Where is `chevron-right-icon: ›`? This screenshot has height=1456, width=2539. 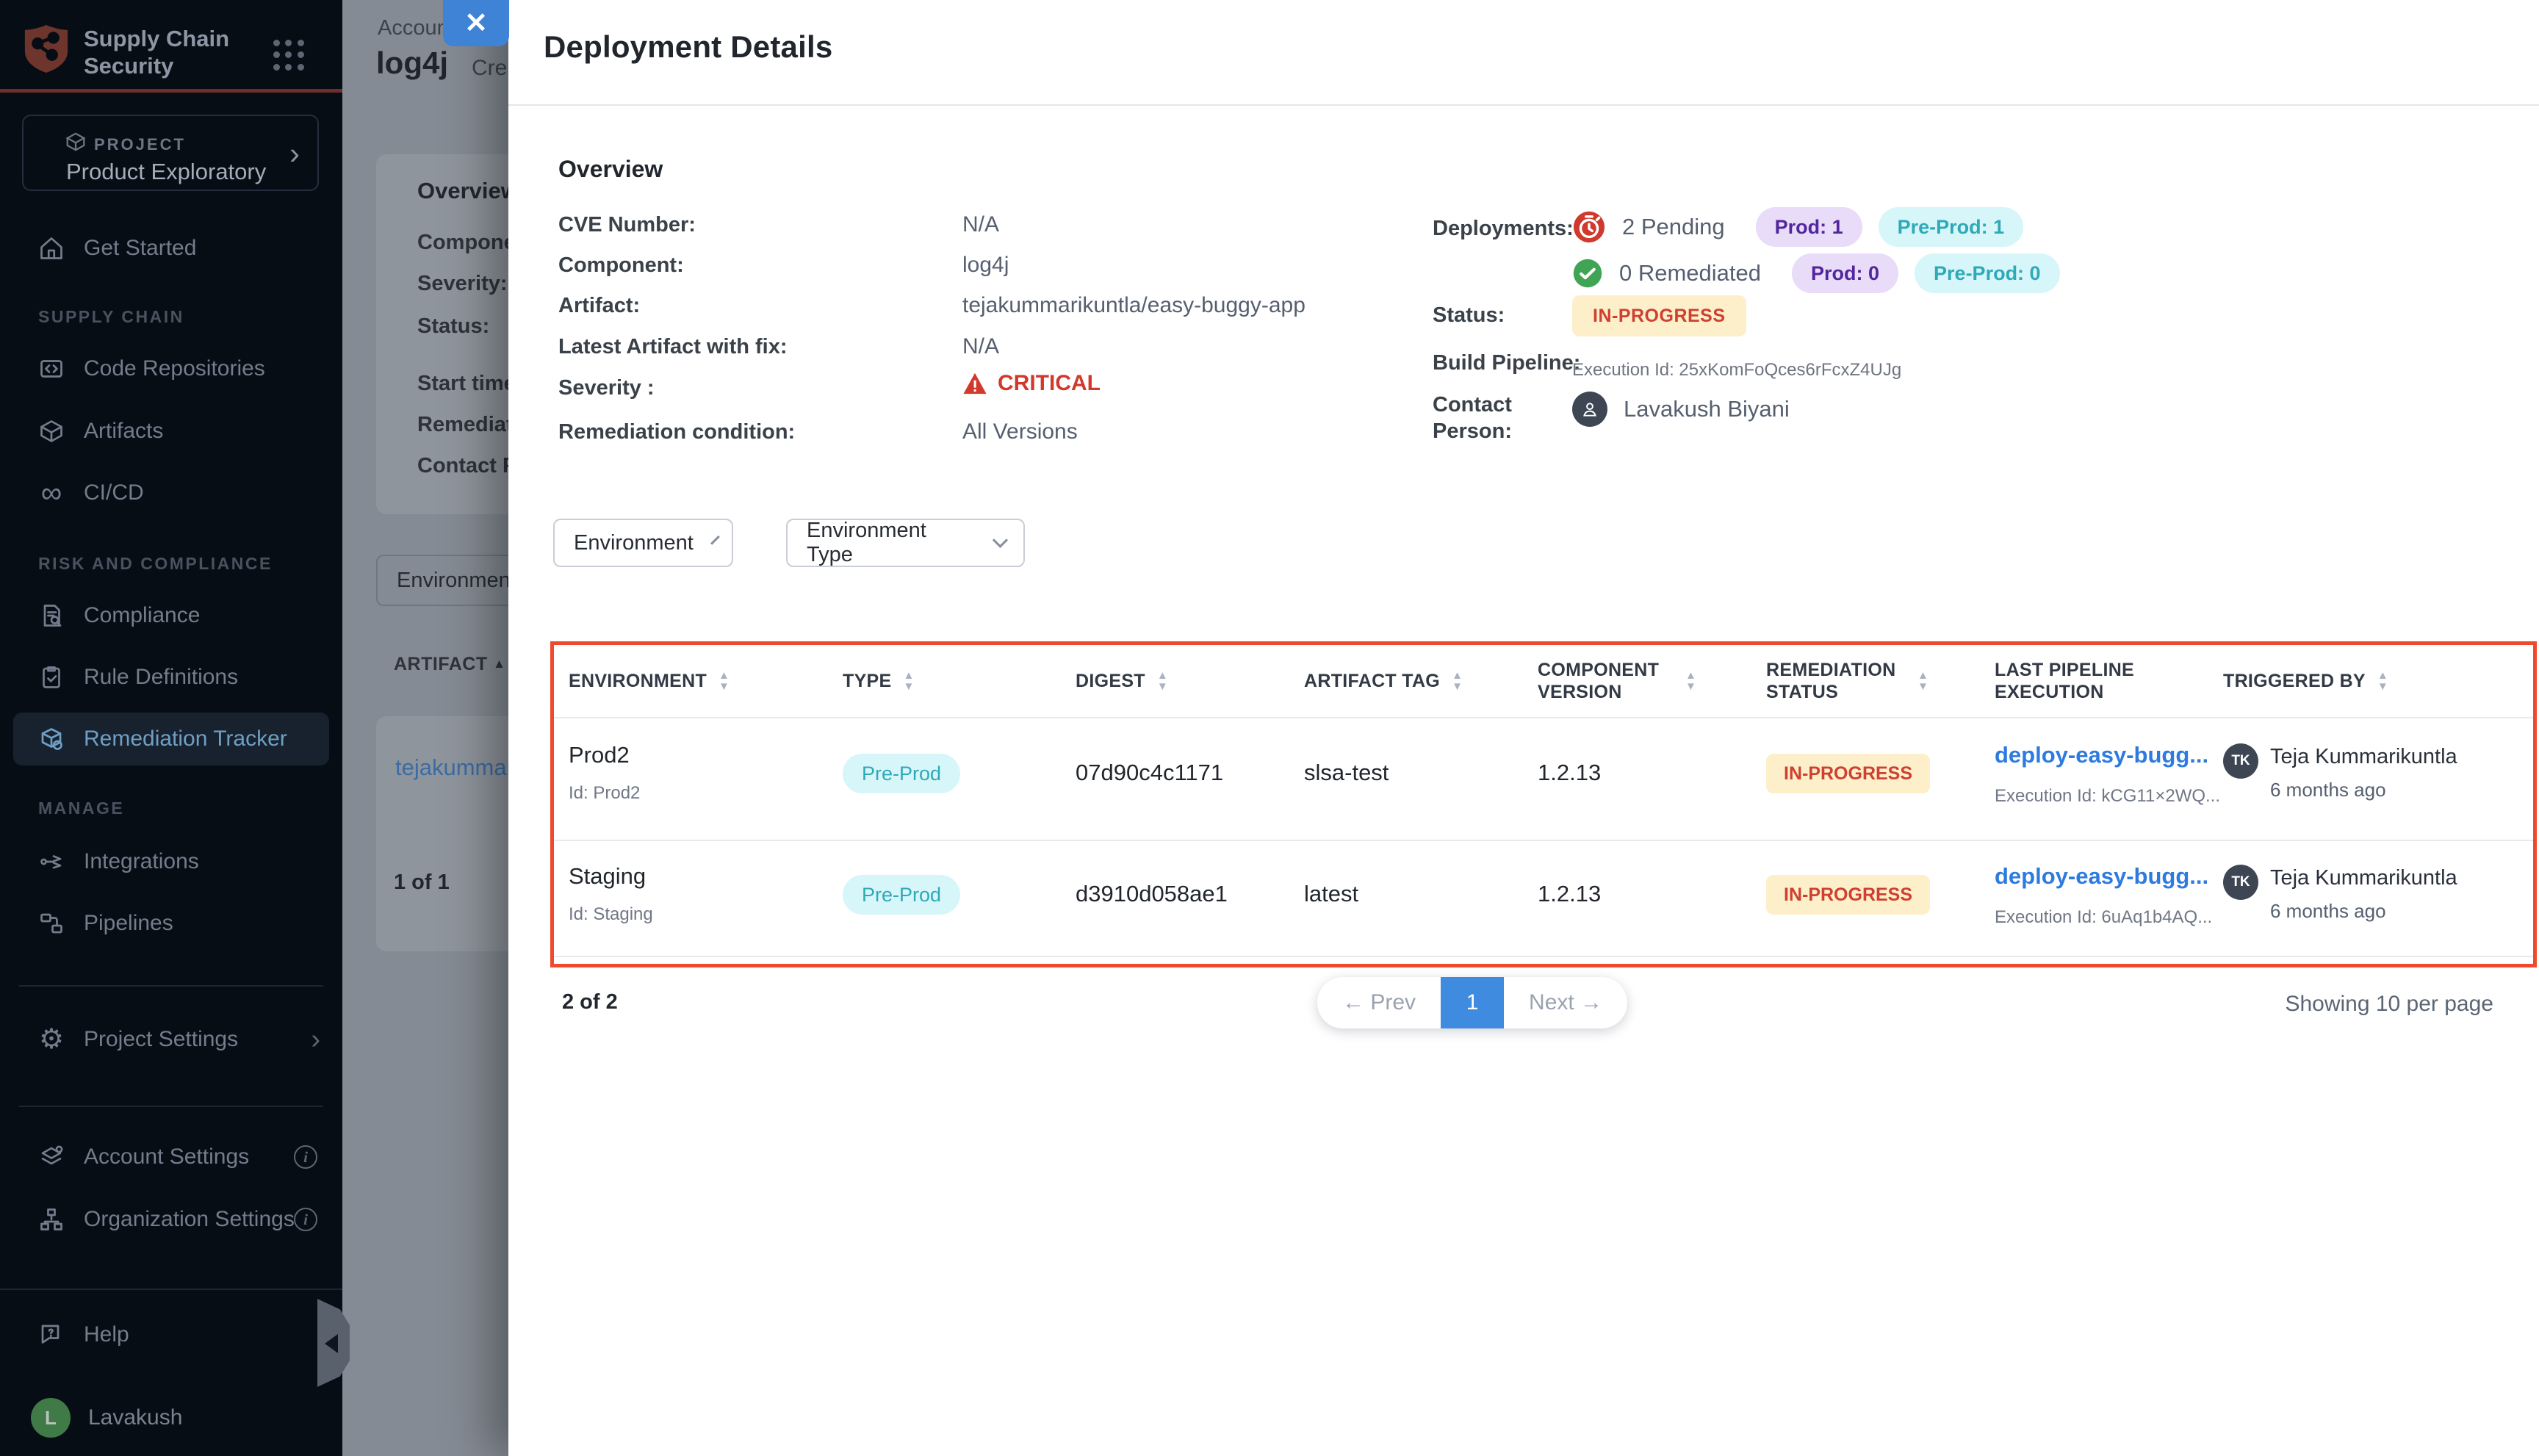 chevron-right-icon: › is located at coordinates (315, 1039).